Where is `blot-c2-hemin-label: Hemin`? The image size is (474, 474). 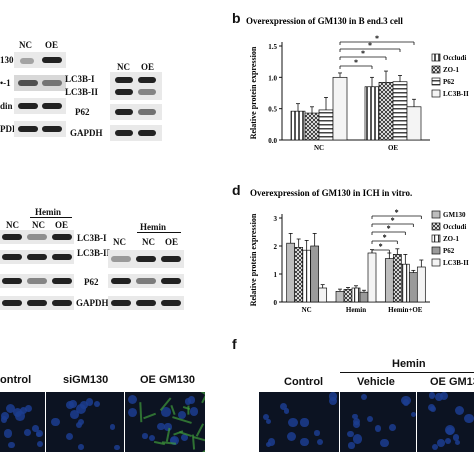 blot-c2-hemin-label: Hemin is located at coordinates (153, 227).